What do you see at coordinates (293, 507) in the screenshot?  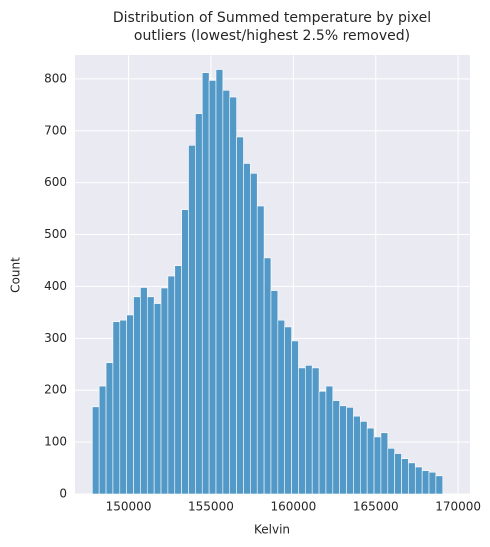 I see `x-tick-label: 160000` at bounding box center [293, 507].